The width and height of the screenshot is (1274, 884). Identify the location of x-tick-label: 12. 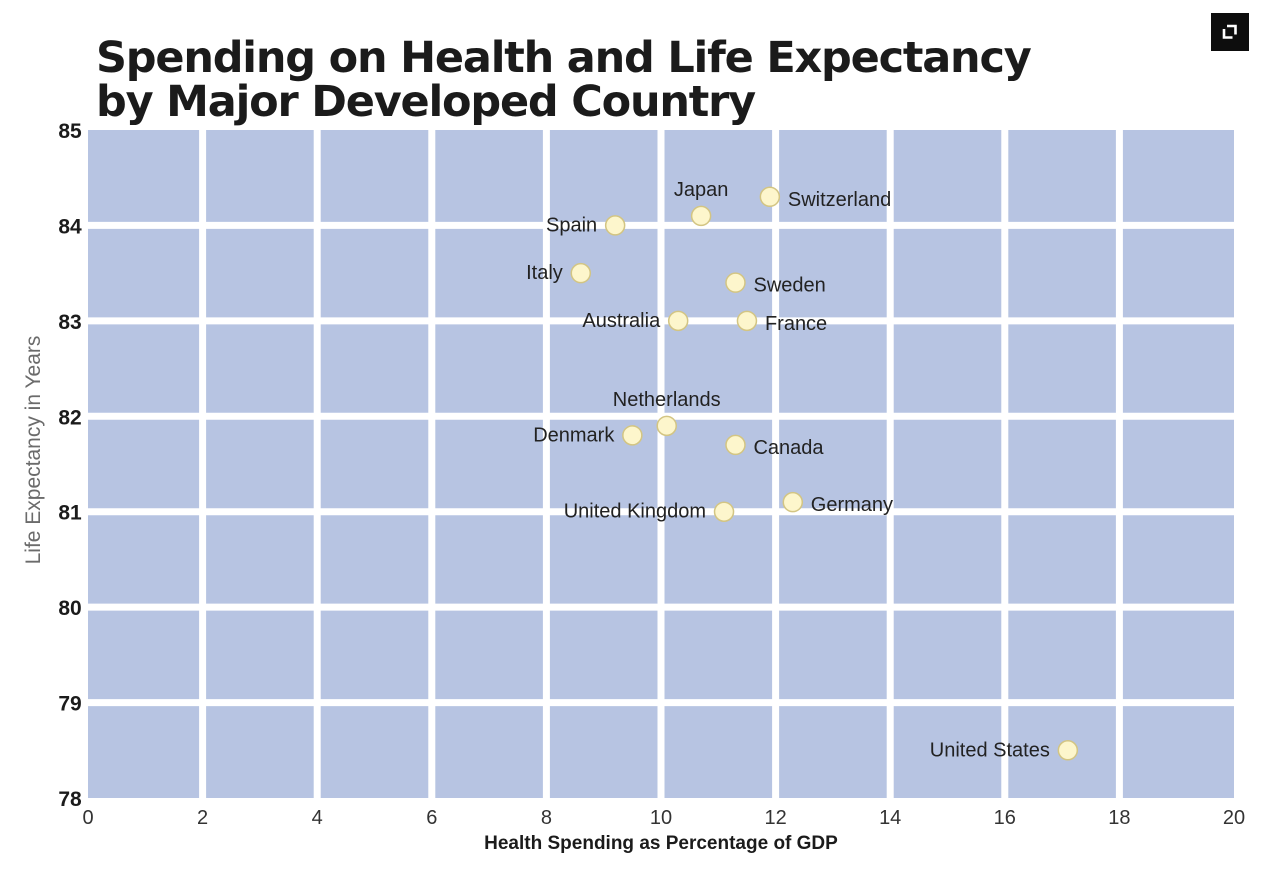
(775, 818).